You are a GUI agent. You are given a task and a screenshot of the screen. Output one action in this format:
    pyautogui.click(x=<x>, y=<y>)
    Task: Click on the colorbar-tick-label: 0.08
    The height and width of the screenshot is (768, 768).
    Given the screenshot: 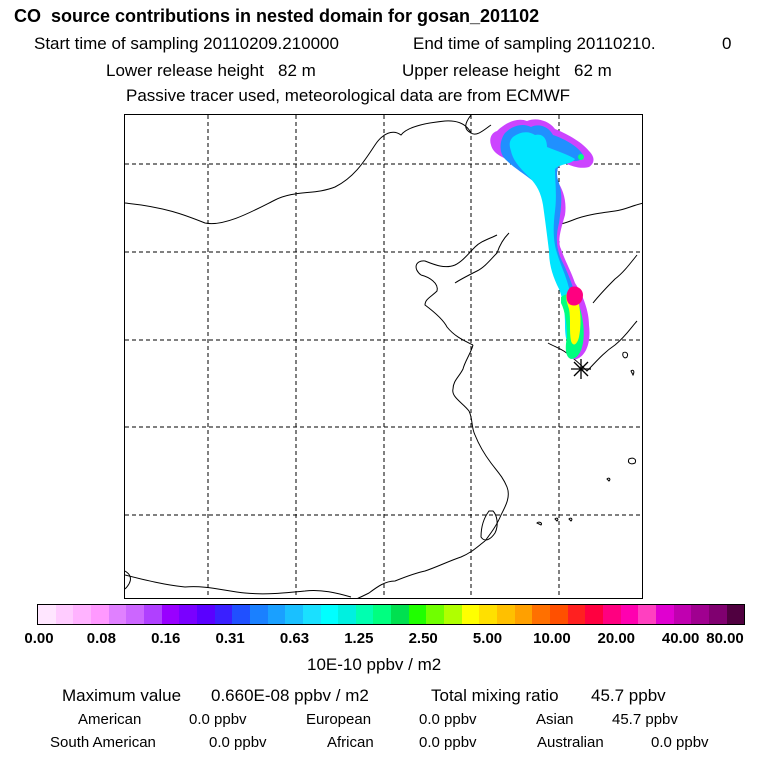 What is the action you would take?
    pyautogui.click(x=101, y=638)
    